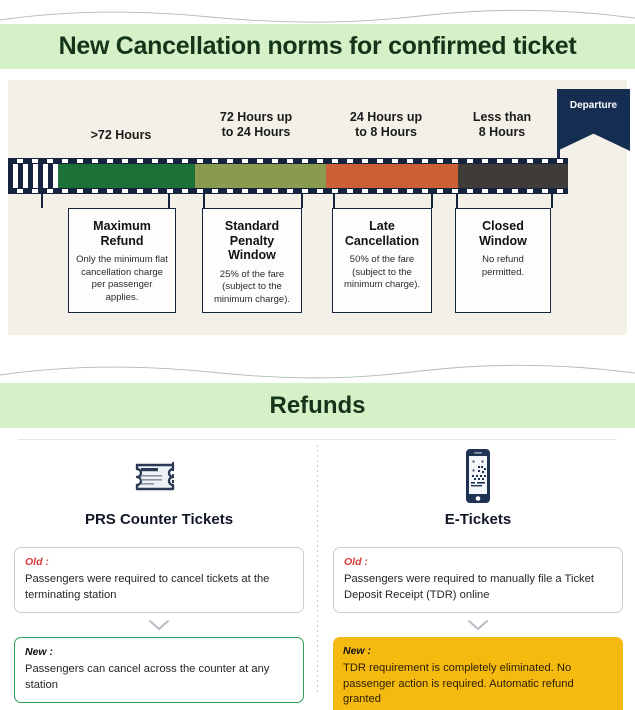  I want to click on connector-3-left, so click(457, 201).